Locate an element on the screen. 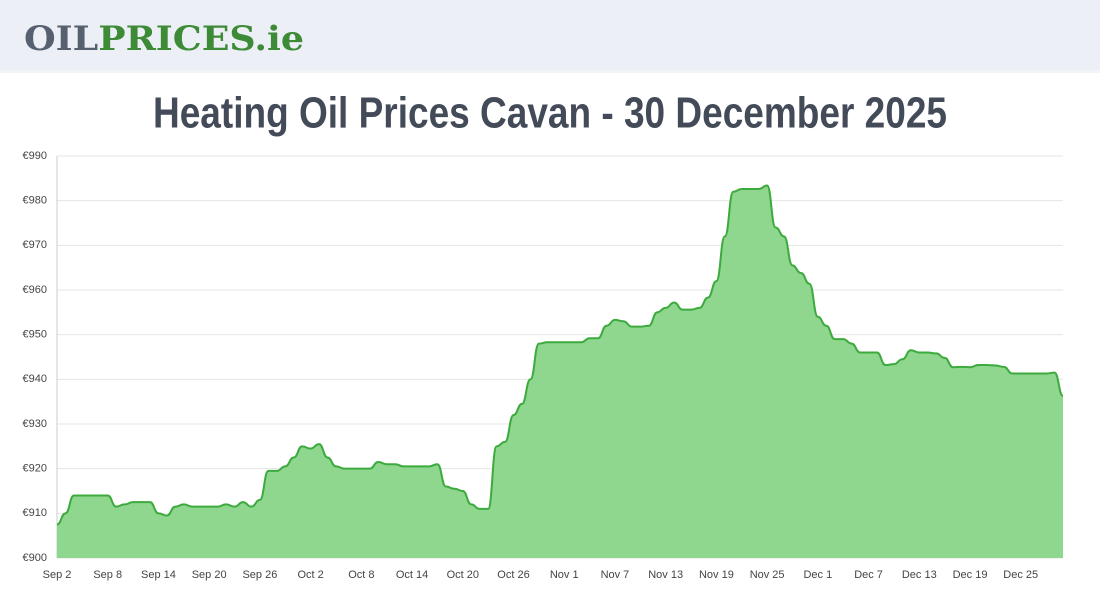 The width and height of the screenshot is (1100, 600). x-tick-label: Sep 8 is located at coordinates (107, 575).